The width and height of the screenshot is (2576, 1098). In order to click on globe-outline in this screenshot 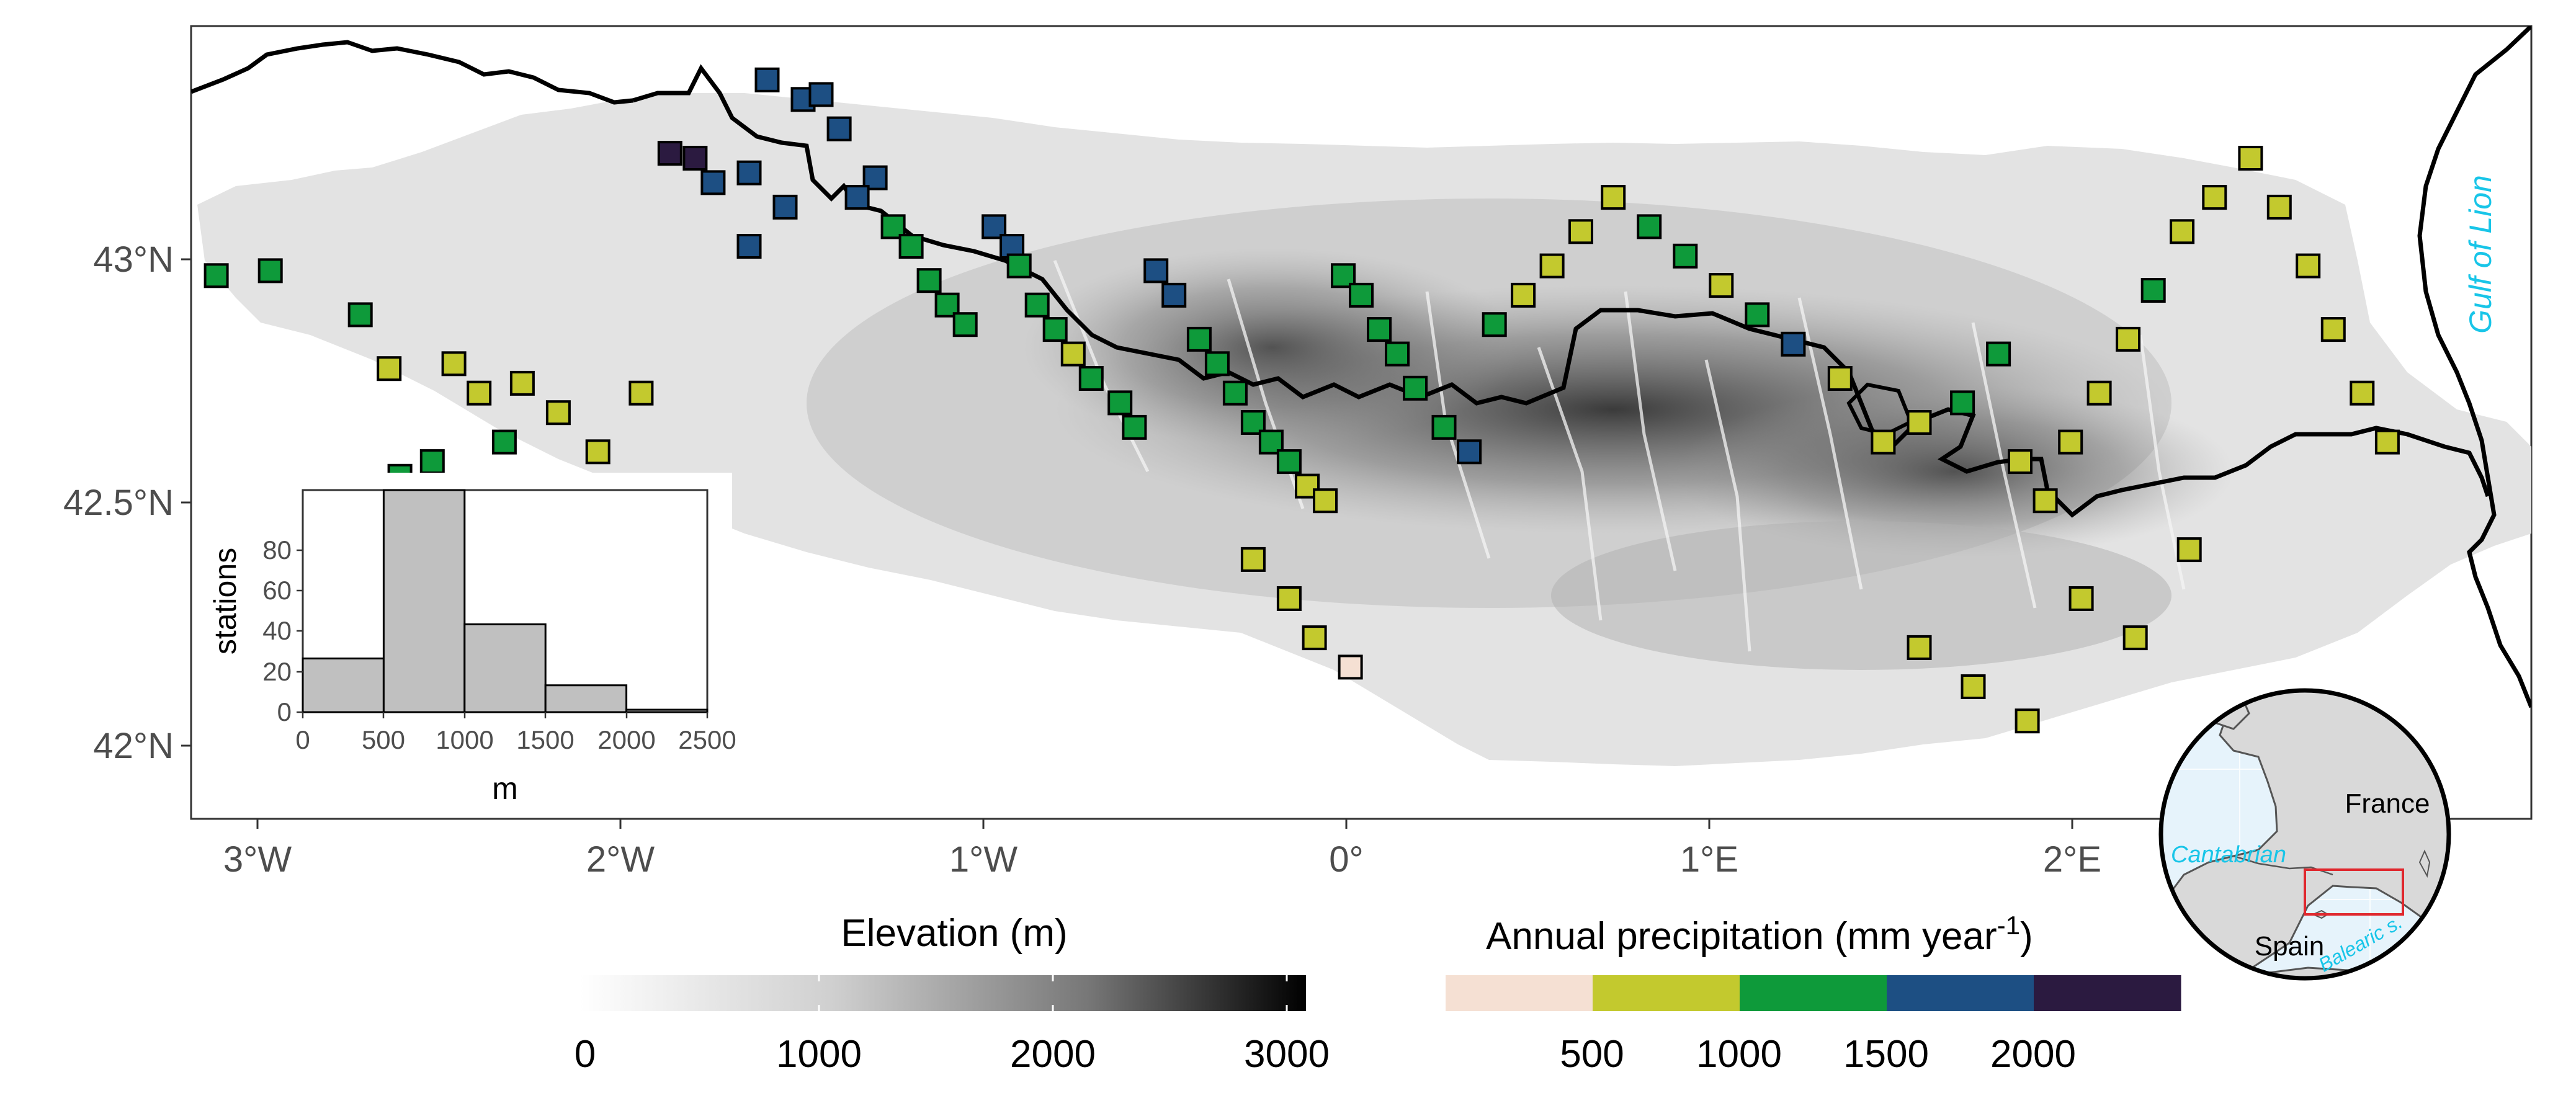, I will do `click(2304, 834)`.